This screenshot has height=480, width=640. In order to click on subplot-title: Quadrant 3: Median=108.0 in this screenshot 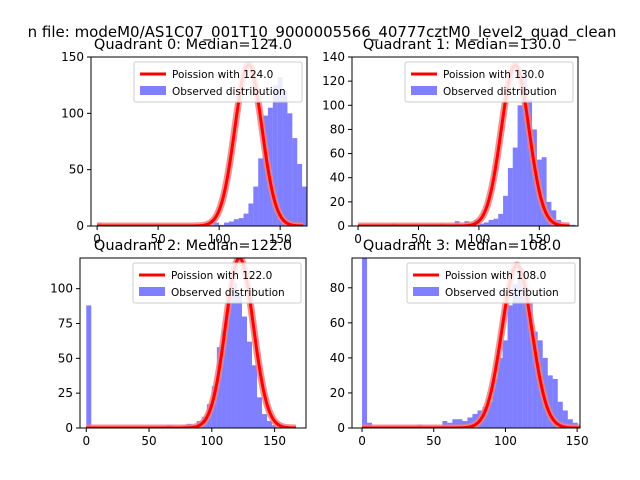, I will do `click(462, 246)`.